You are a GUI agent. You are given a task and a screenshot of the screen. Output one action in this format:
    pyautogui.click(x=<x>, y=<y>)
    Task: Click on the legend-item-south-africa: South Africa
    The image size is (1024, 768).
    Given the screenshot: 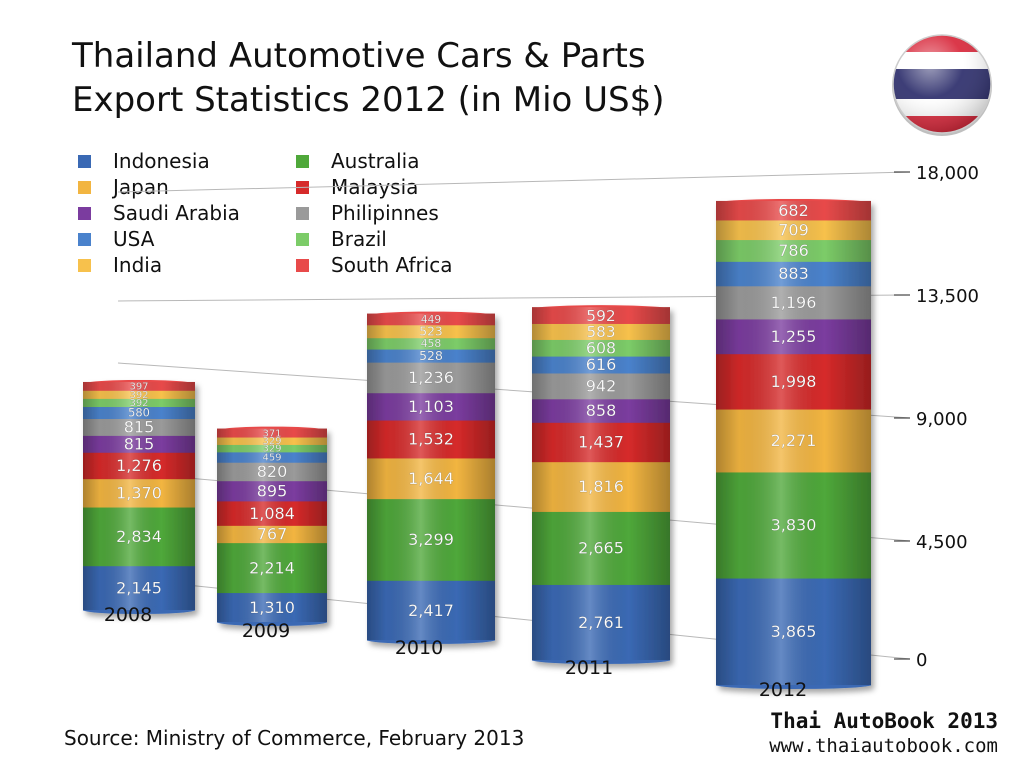 What is the action you would take?
    pyautogui.click(x=374, y=265)
    